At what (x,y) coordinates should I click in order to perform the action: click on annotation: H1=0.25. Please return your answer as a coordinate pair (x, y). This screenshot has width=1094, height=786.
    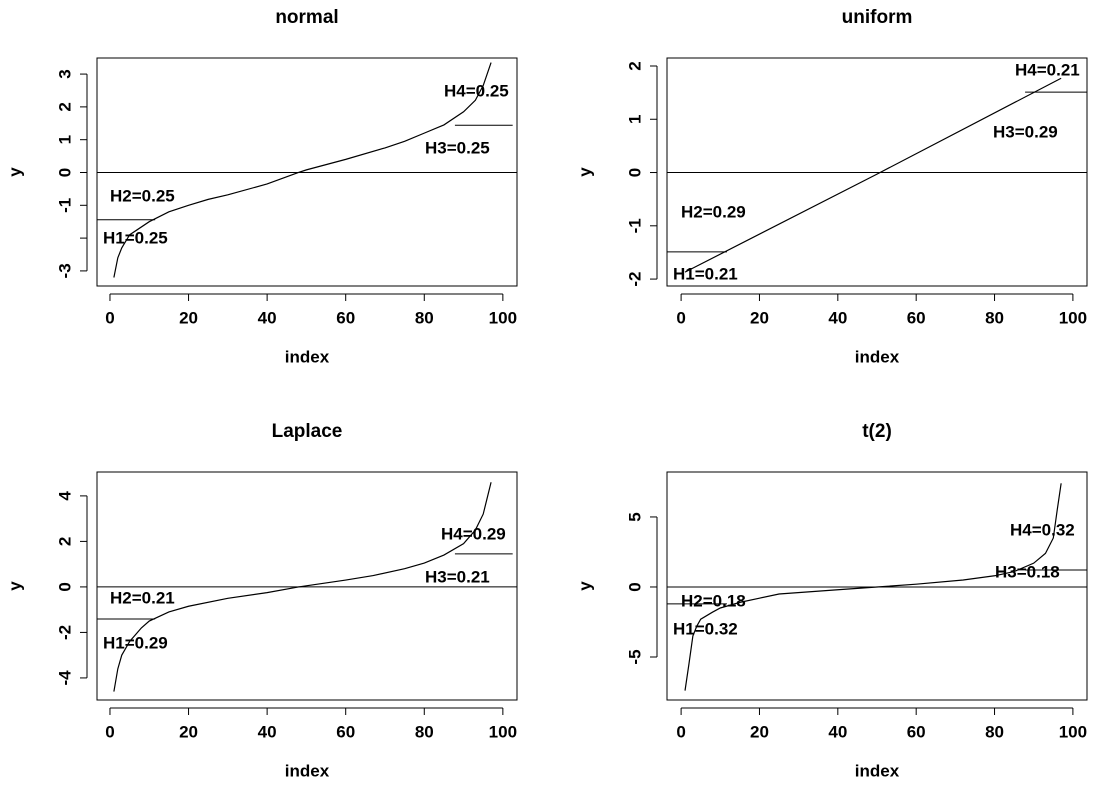
    Looking at the image, I should click on (135, 237).